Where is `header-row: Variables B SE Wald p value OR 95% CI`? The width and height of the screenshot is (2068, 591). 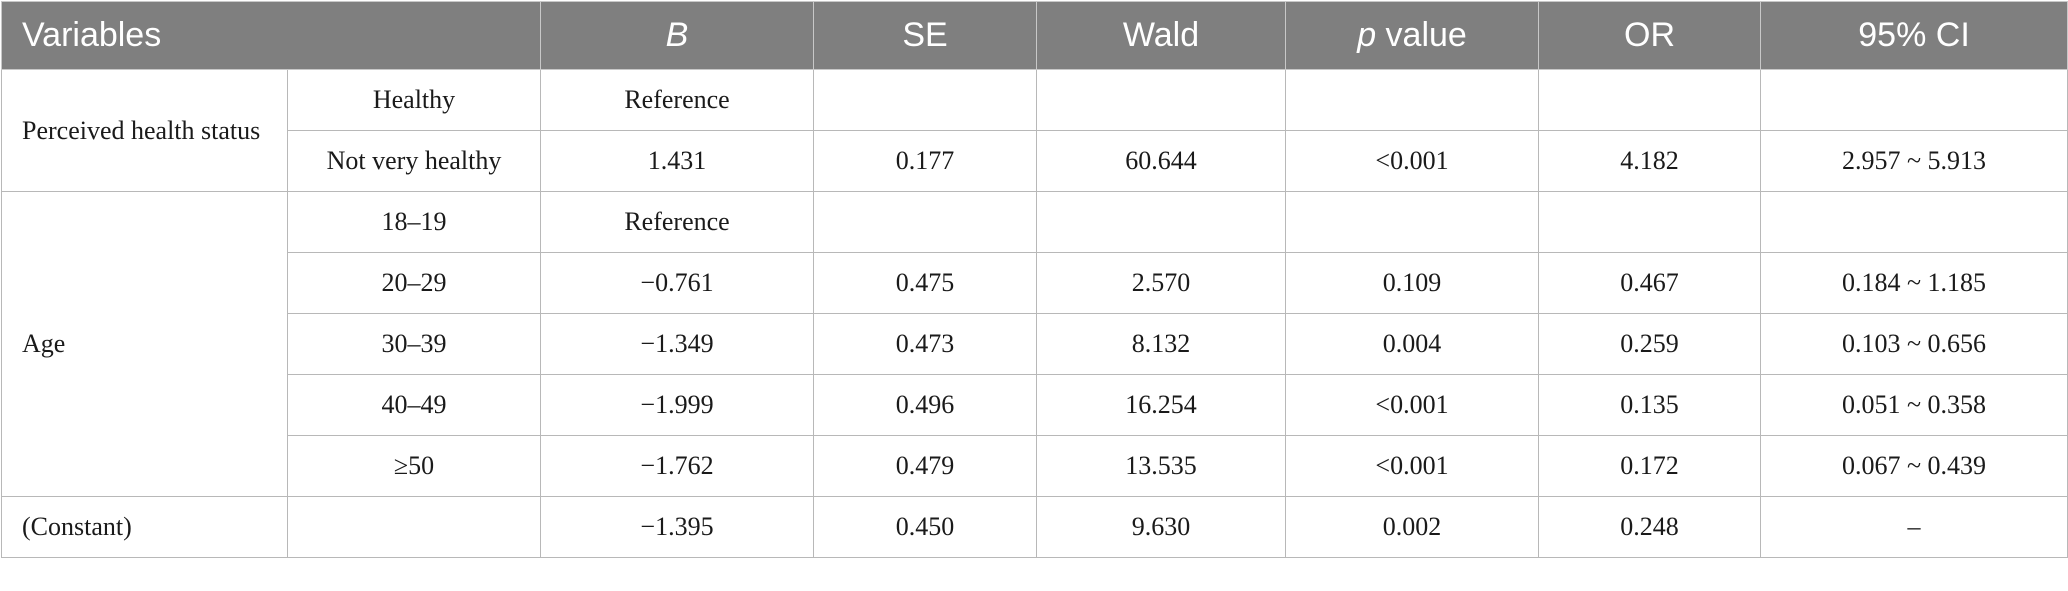
header-row: Variables B SE Wald p value OR 95% CI is located at coordinates (1034, 35).